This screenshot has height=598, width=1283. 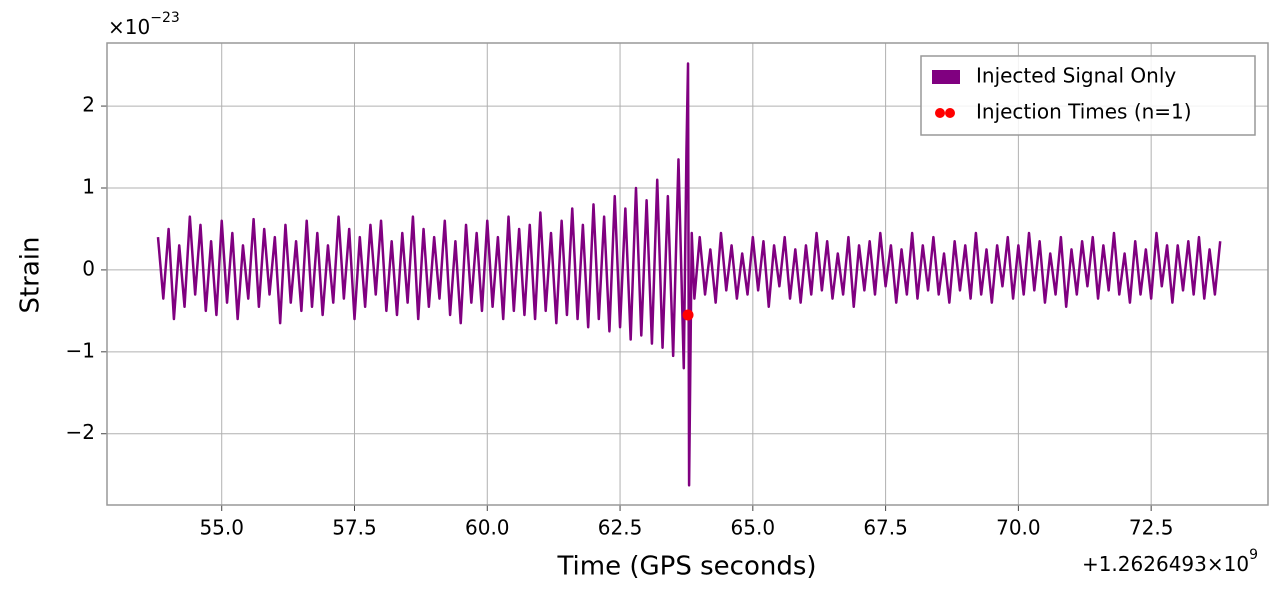 I want to click on x-tick-label: 65.0, so click(x=753, y=528).